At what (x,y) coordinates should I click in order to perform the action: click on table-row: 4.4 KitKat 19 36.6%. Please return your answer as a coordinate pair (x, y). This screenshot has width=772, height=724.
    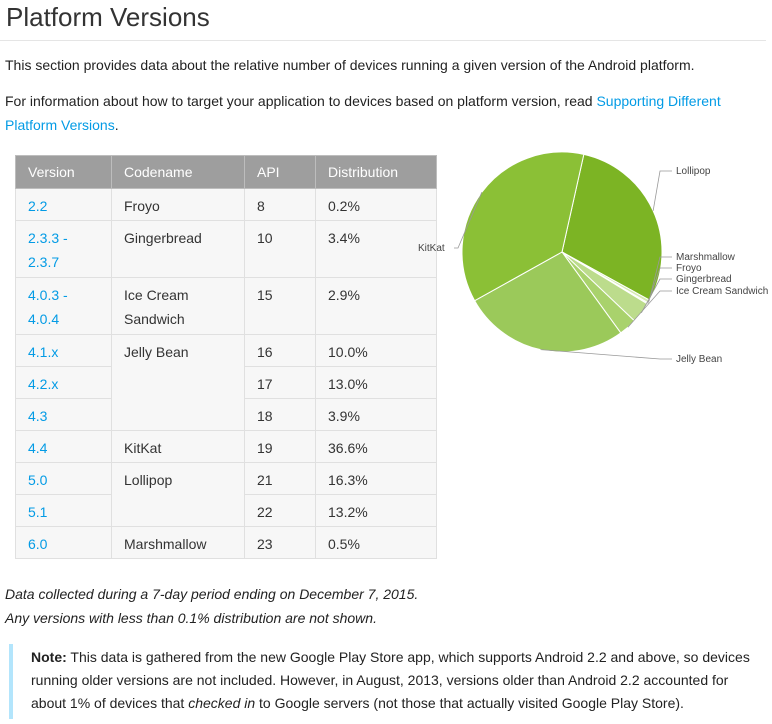
    Looking at the image, I should click on (226, 446).